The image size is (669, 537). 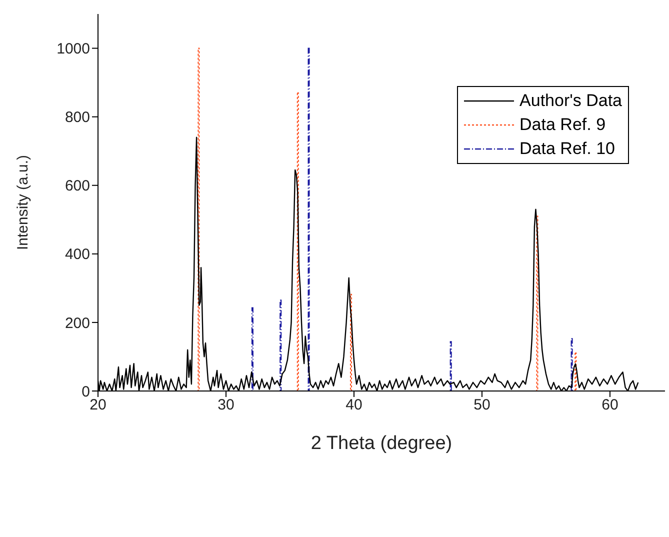 I want to click on legend-label: Data Ref. 9, so click(x=563, y=125).